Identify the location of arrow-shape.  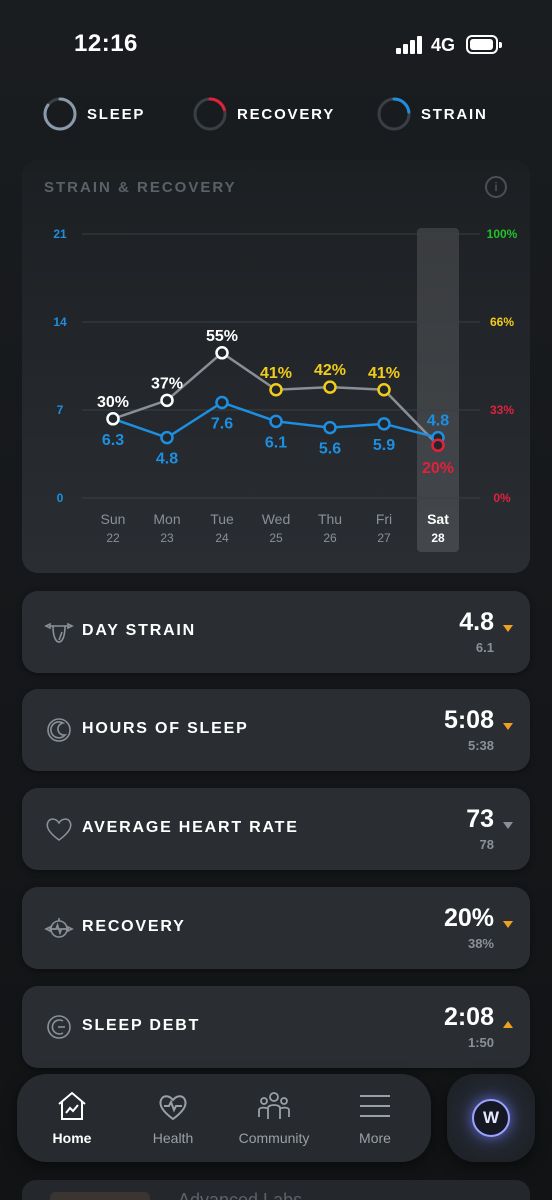
(508, 825).